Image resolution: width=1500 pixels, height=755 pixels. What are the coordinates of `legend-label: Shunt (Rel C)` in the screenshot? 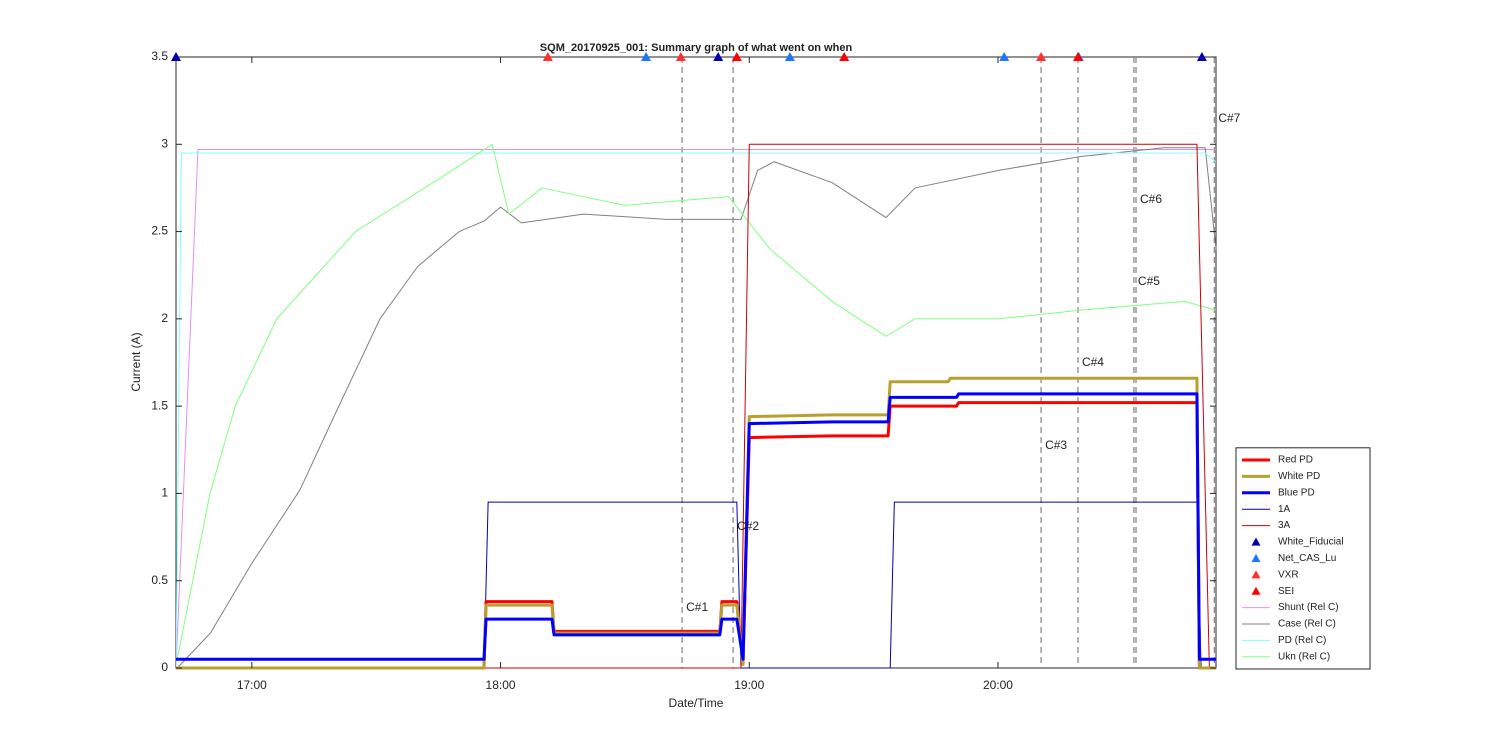 It's located at (1308, 607).